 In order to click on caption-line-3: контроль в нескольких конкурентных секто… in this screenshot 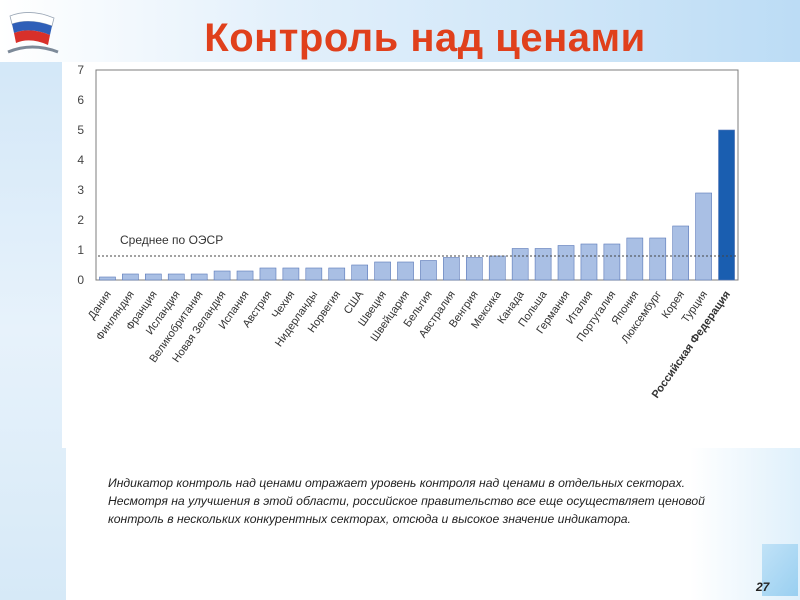, I will do `click(369, 519)`.